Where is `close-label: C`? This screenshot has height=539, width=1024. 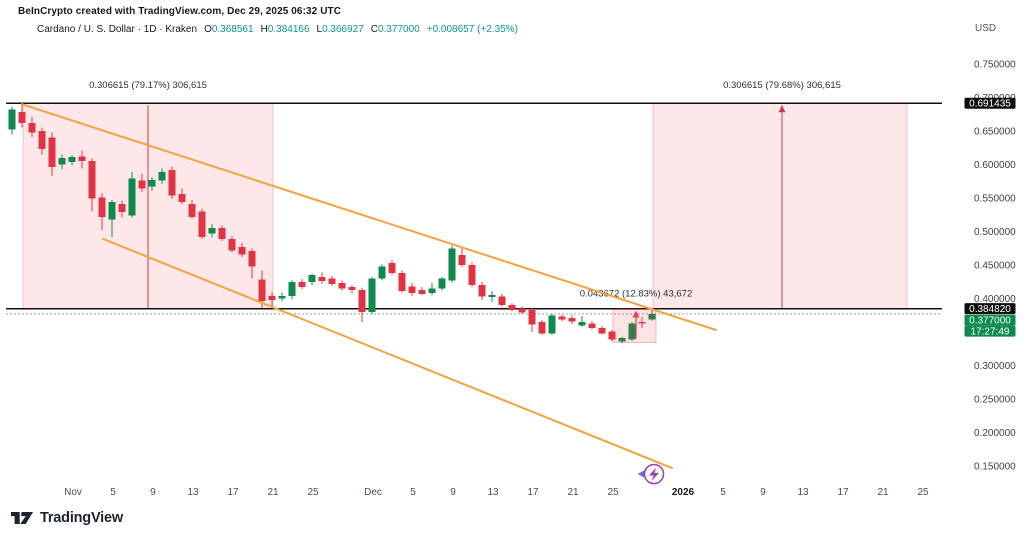
close-label: C is located at coordinates (374, 29).